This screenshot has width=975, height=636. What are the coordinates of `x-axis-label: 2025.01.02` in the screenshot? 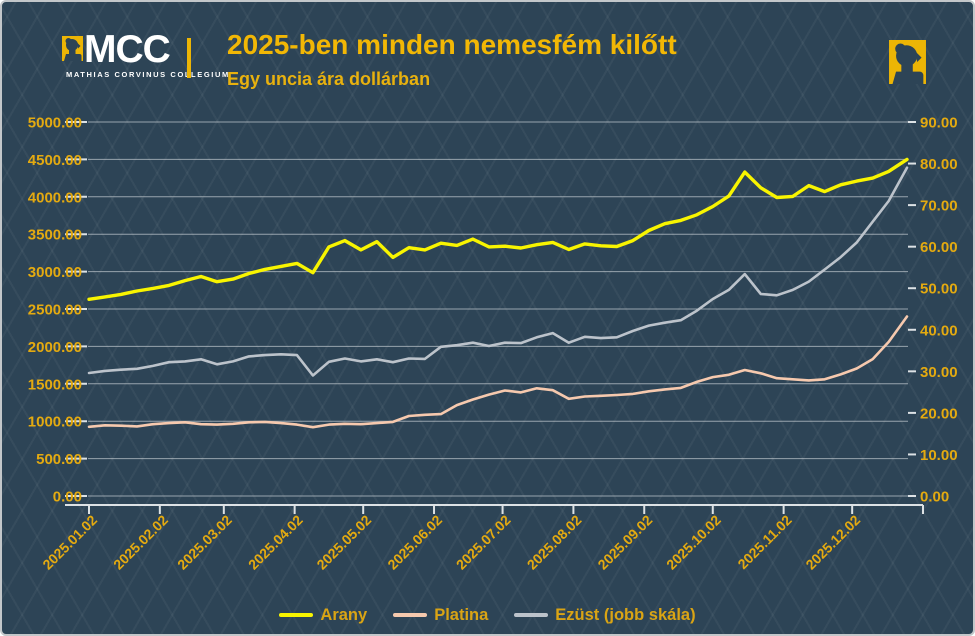 It's located at (69, 542).